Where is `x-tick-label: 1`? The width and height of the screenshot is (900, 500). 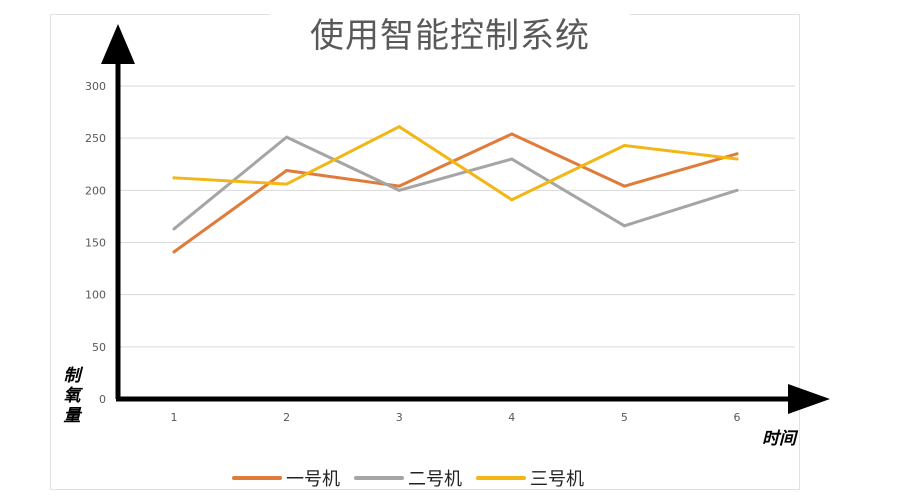
x-tick-label: 1 is located at coordinates (174, 417).